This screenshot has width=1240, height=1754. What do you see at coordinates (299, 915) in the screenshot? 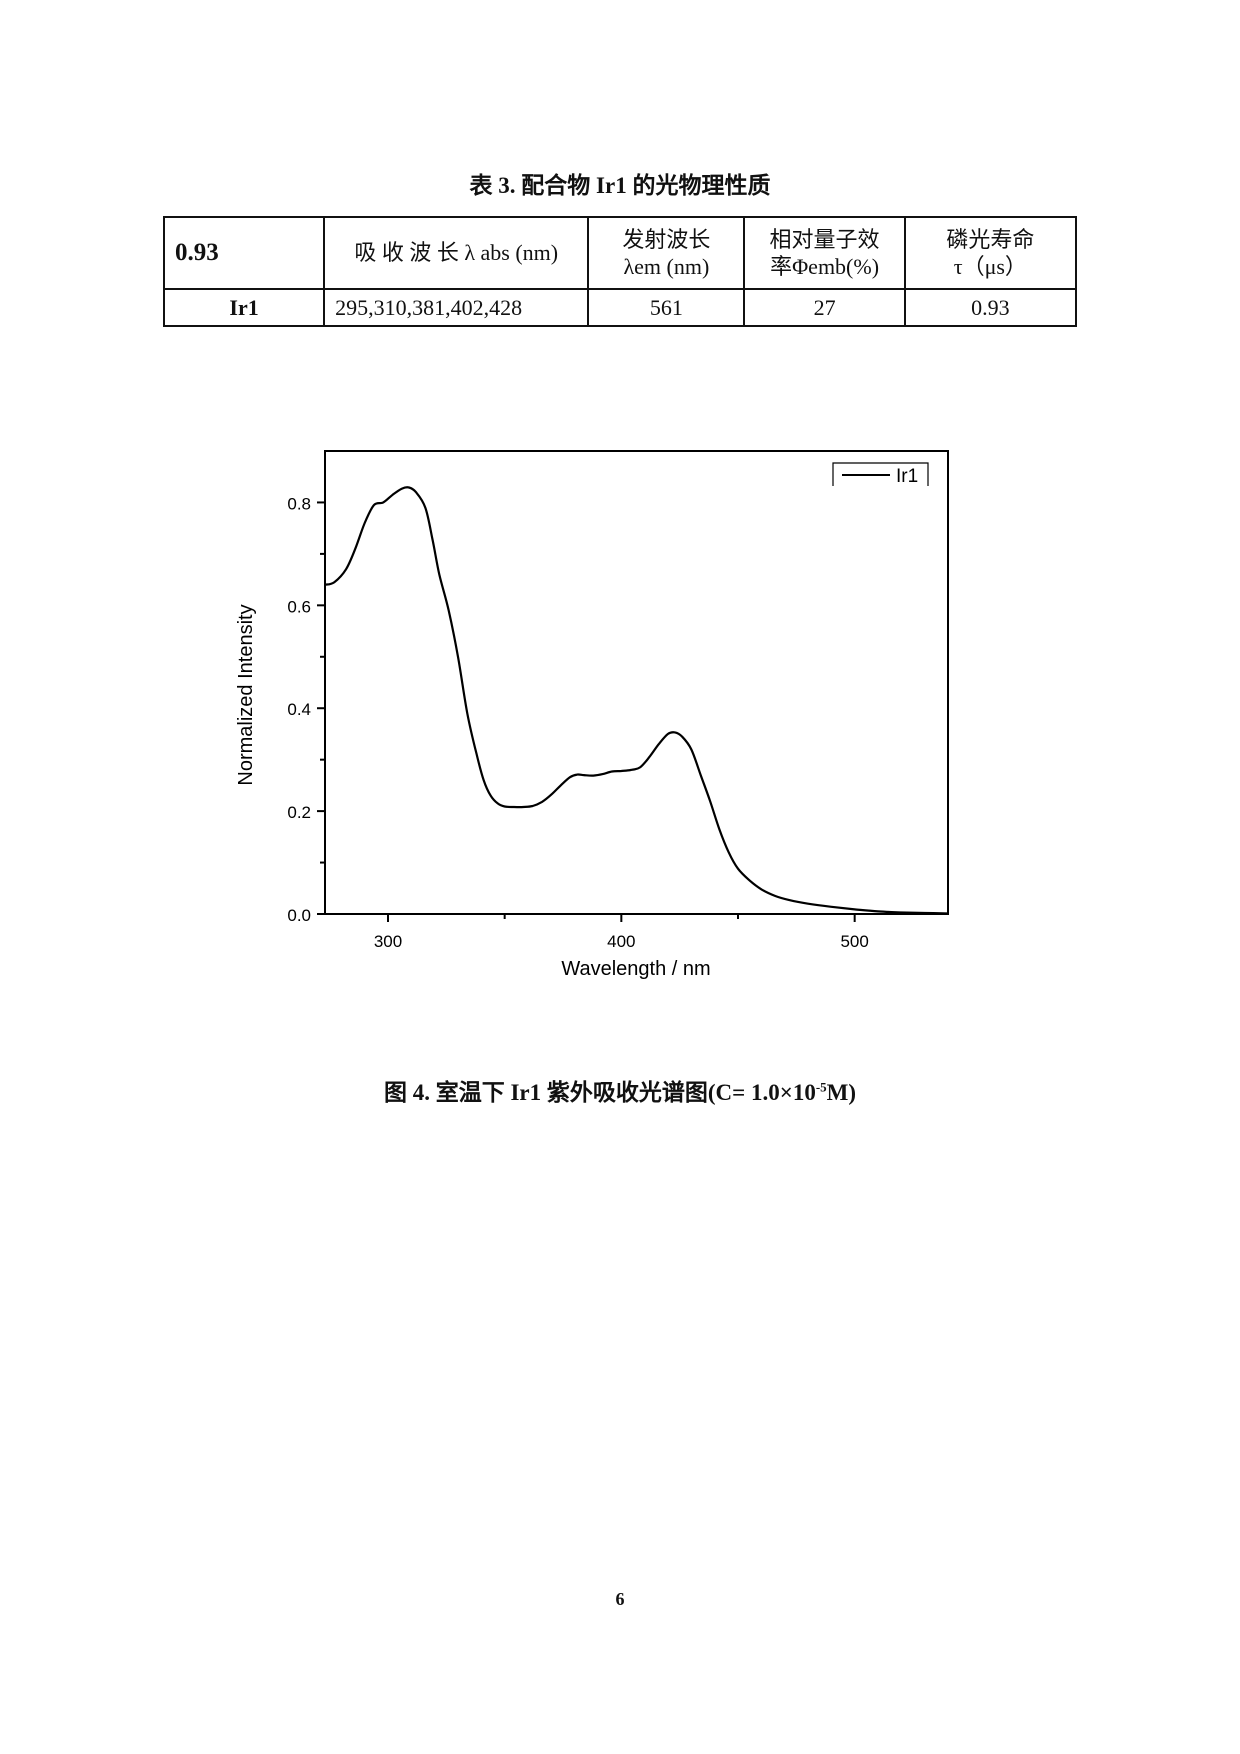
I see `y-tick-label: 0.0` at bounding box center [299, 915].